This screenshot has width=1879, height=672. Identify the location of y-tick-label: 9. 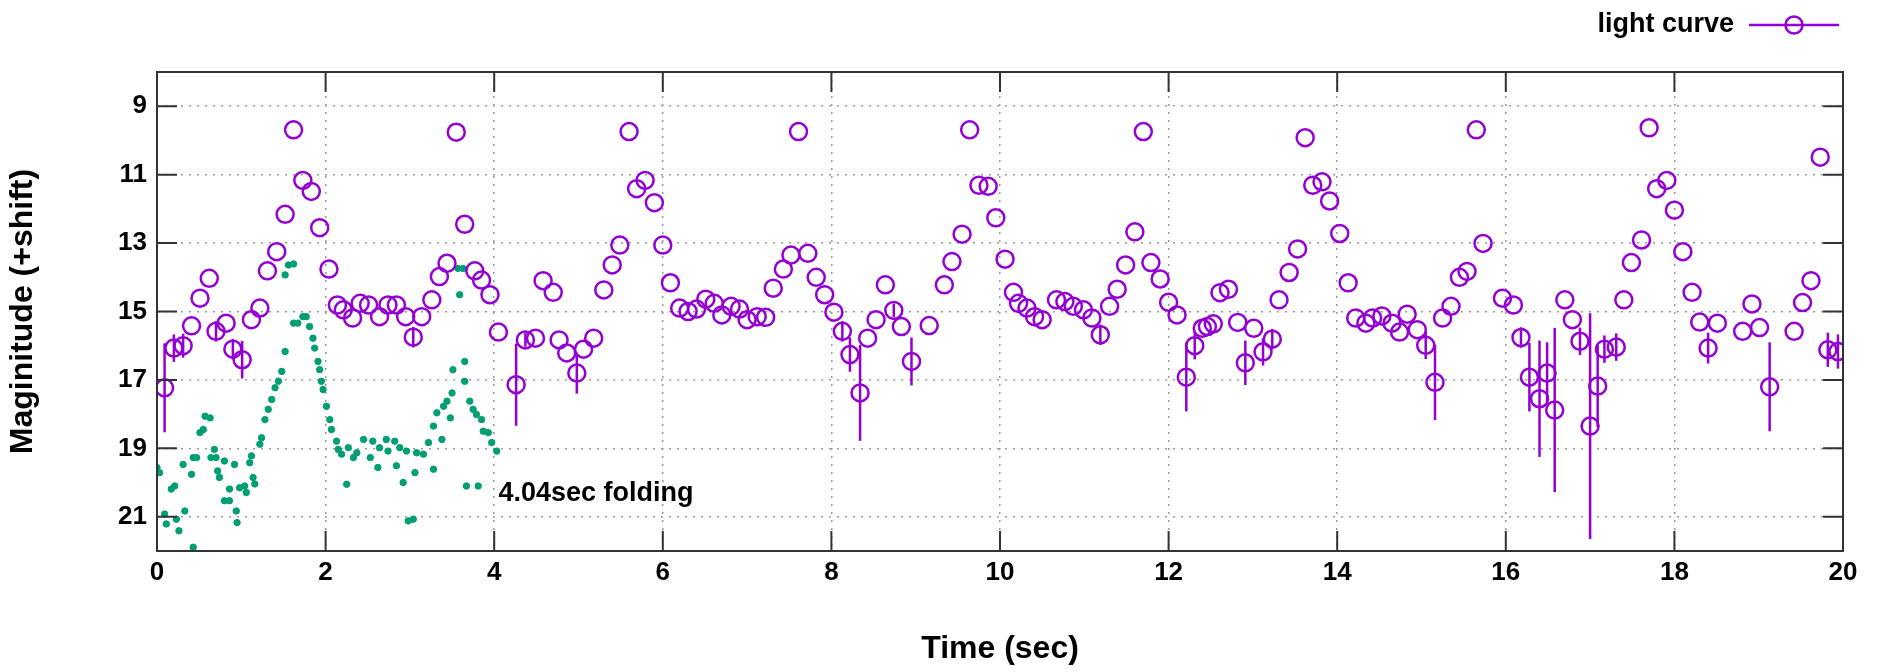
(139, 104).